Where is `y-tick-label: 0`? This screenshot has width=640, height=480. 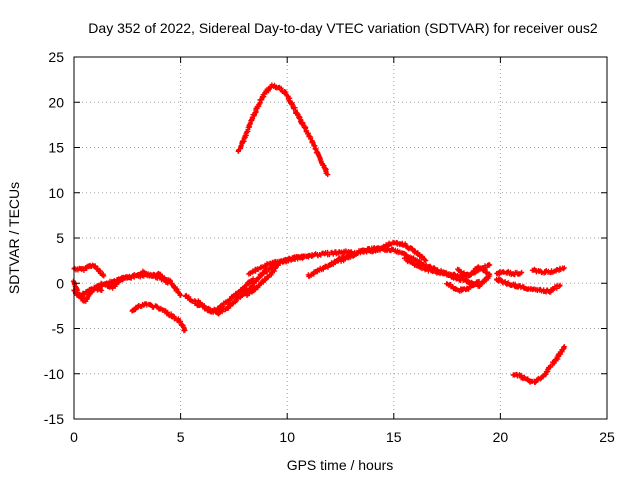 y-tick-label: 0 is located at coordinates (60, 283).